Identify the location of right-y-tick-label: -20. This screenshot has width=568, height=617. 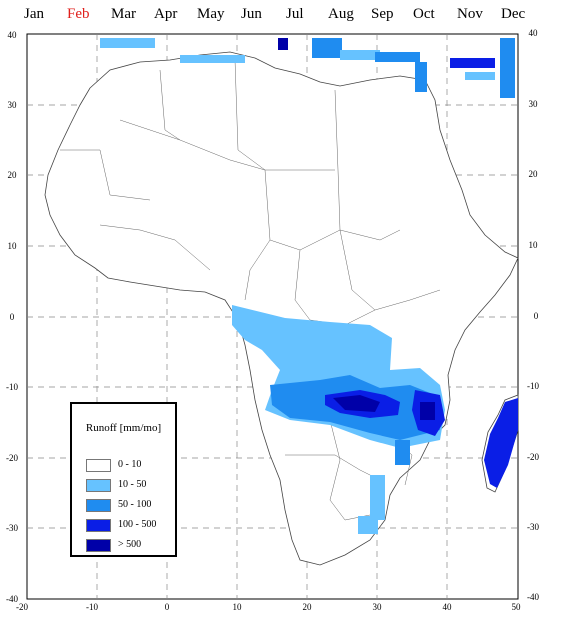
(533, 457).